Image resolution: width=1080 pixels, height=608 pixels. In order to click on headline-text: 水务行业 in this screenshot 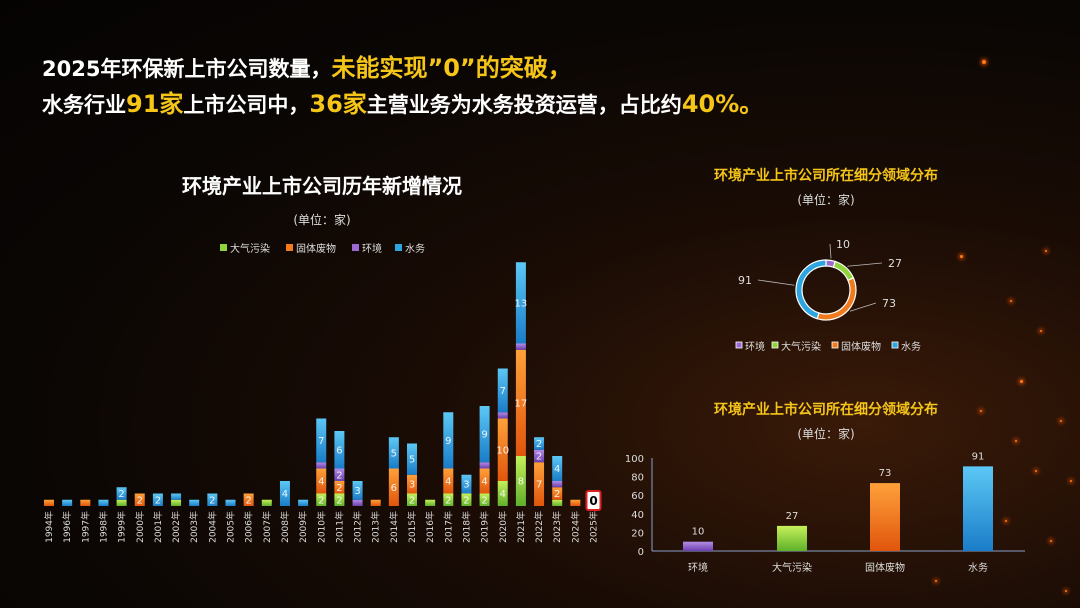, I will do `click(84, 105)`.